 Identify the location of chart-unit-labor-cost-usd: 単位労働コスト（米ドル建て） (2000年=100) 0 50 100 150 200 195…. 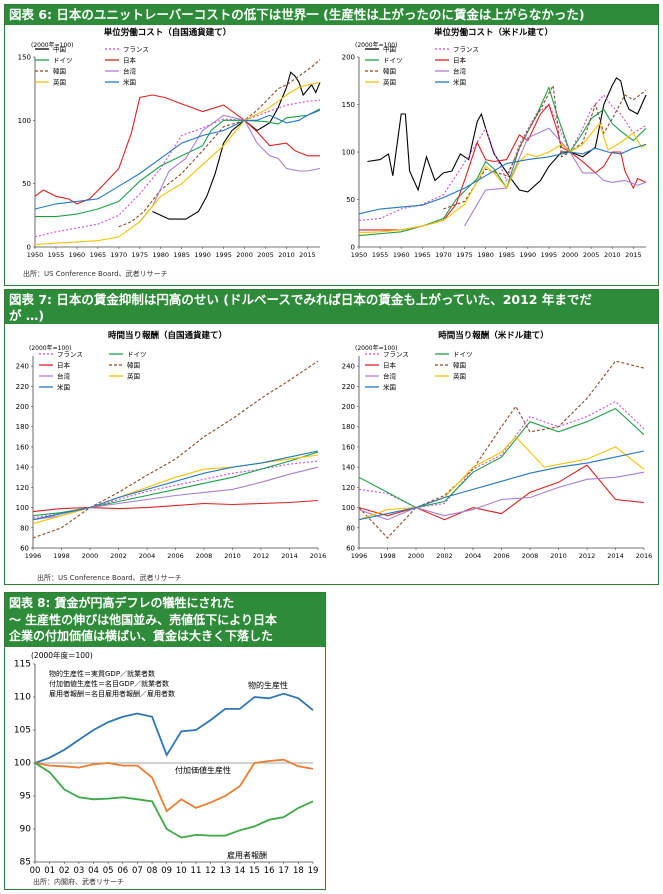
(494, 143).